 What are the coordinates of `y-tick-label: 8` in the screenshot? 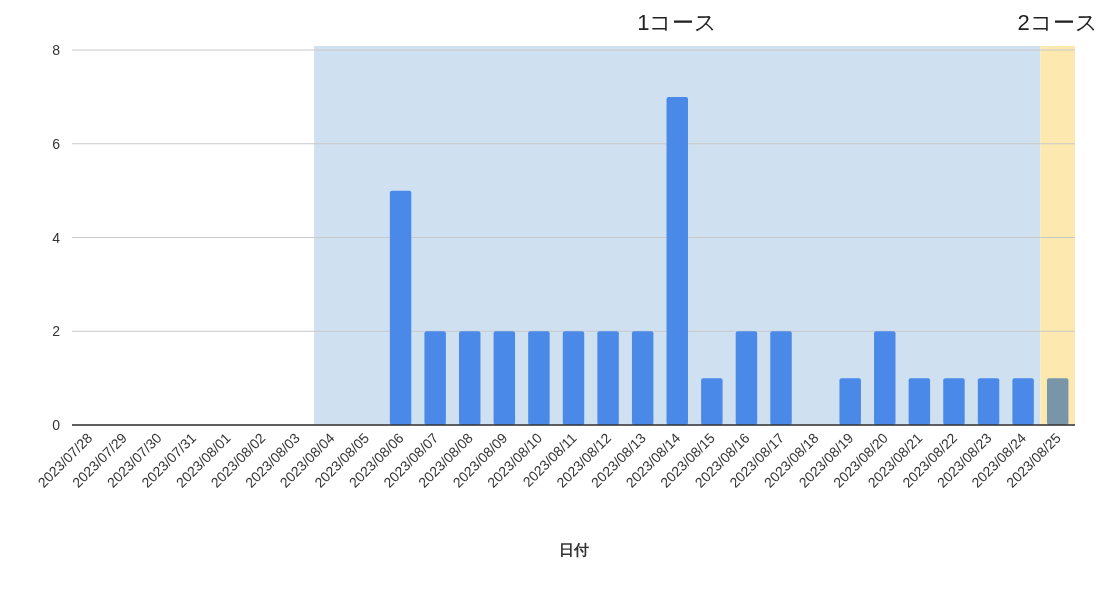 It's located at (56, 50).